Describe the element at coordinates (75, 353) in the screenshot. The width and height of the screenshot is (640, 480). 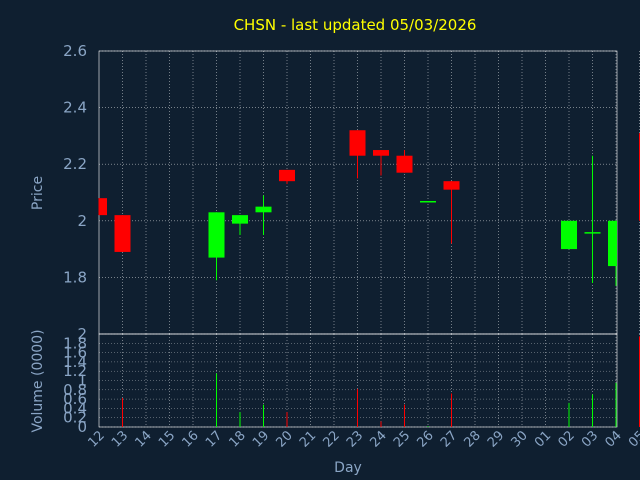
I see `volume-tick-label: 1.6` at that location.